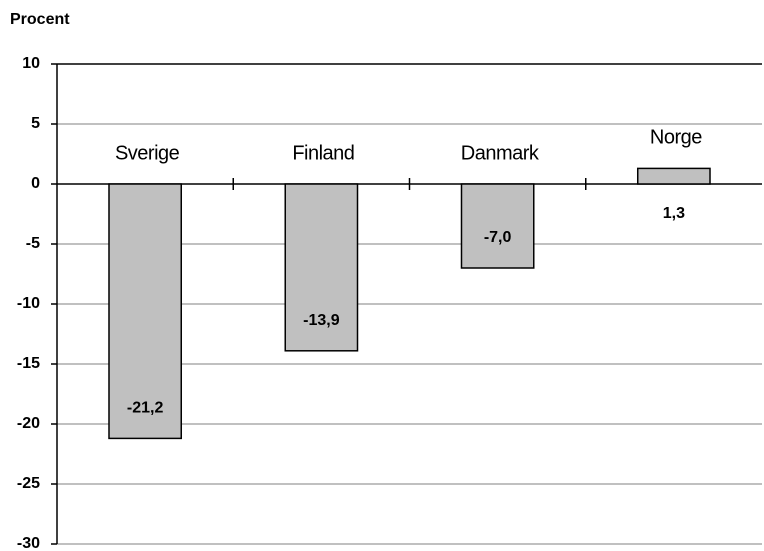 This screenshot has width=764, height=551. What do you see at coordinates (321, 320) in the screenshot?
I see `value-label: -13,9` at bounding box center [321, 320].